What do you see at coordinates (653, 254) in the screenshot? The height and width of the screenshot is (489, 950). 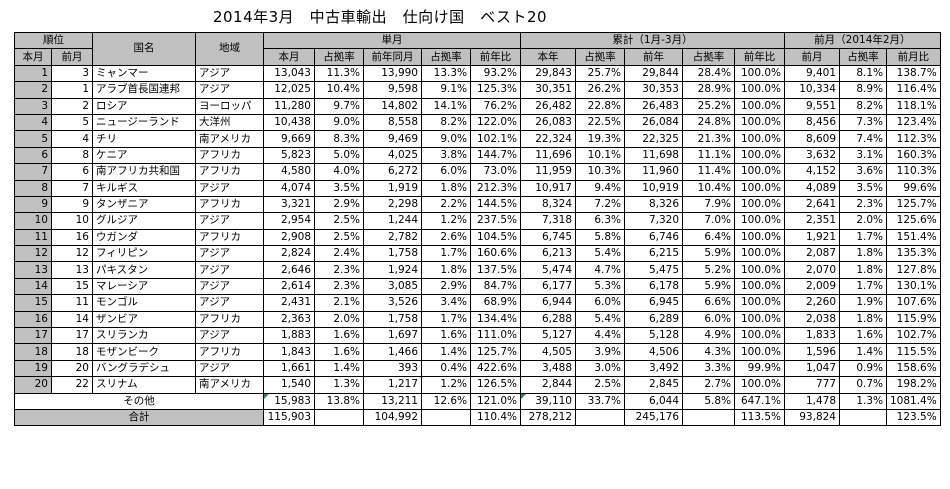 I see `cell: 6,215` at bounding box center [653, 254].